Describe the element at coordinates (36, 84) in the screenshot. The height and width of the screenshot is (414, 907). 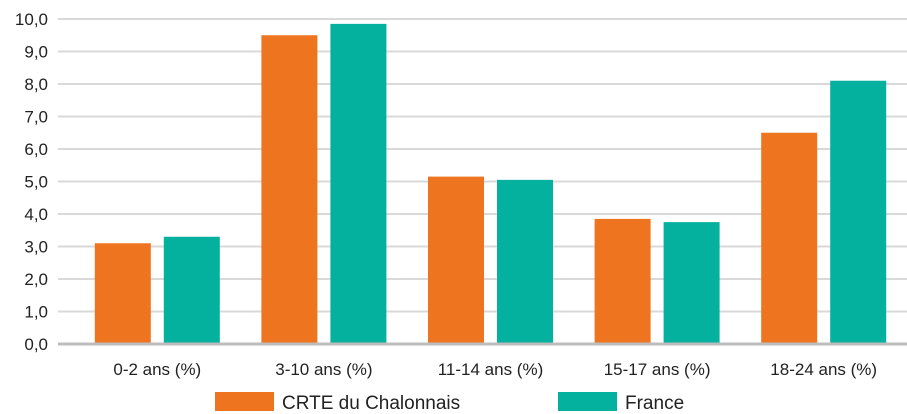
I see `y-tick-label: 8,0` at that location.